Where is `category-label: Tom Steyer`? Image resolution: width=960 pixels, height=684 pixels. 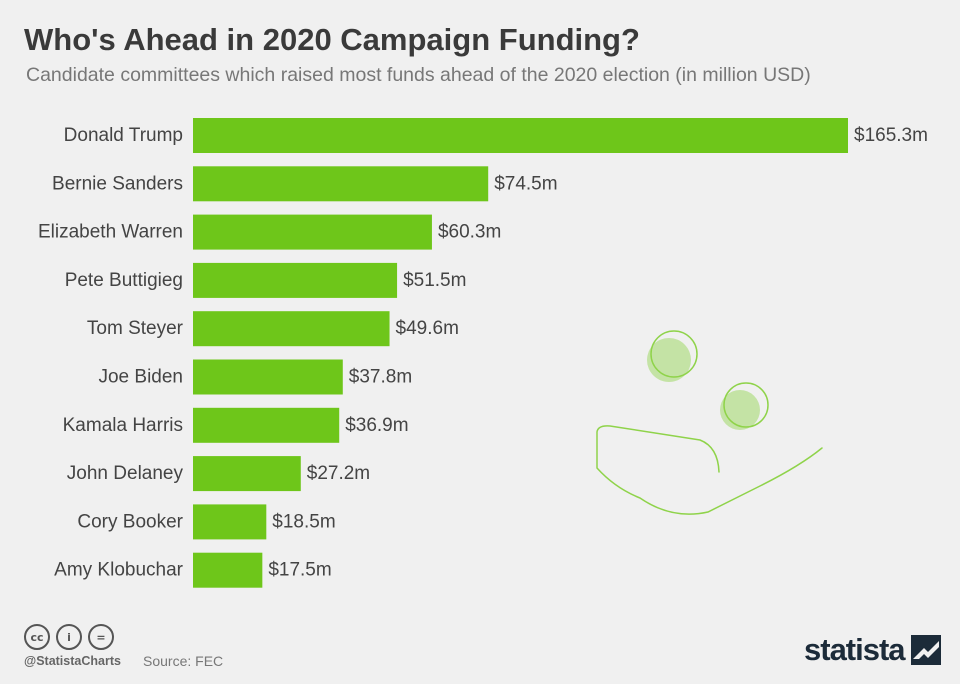 category-label: Tom Steyer is located at coordinates (135, 328).